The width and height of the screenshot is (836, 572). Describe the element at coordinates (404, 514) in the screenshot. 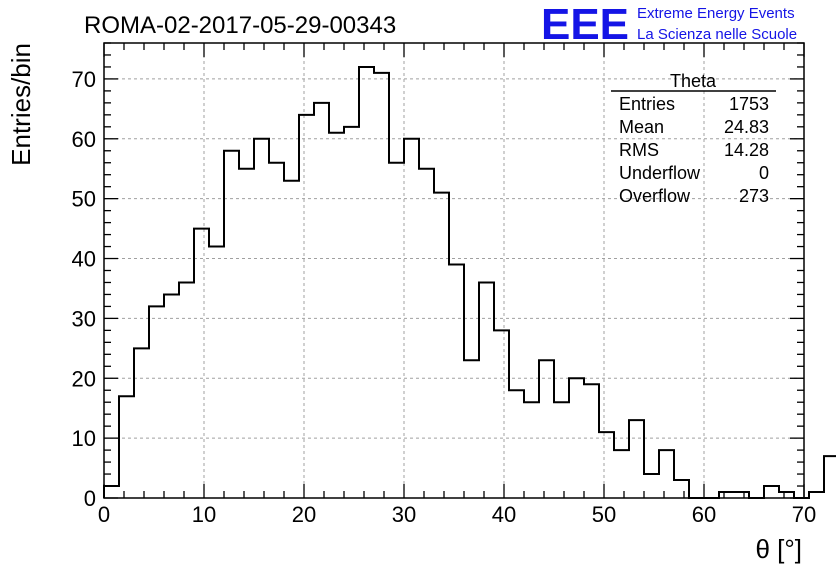

I see `x-tick-label: 30` at that location.